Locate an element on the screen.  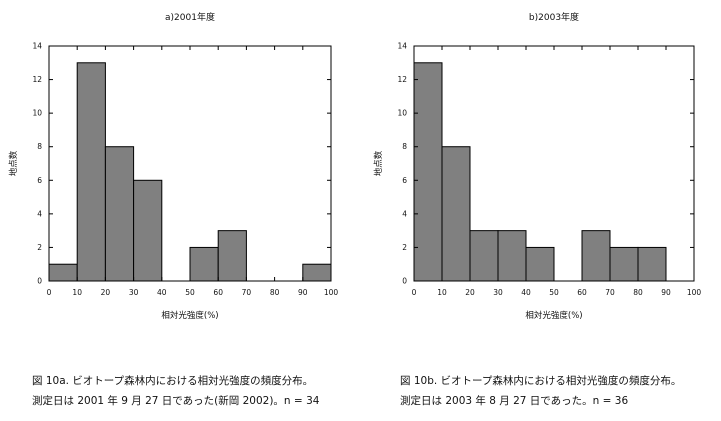
x-tick-label-a: 40 is located at coordinates (162, 292).